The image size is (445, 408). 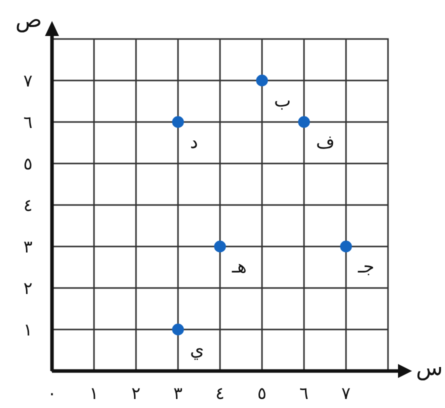 I want to click on annotation: ي, so click(x=197, y=350).